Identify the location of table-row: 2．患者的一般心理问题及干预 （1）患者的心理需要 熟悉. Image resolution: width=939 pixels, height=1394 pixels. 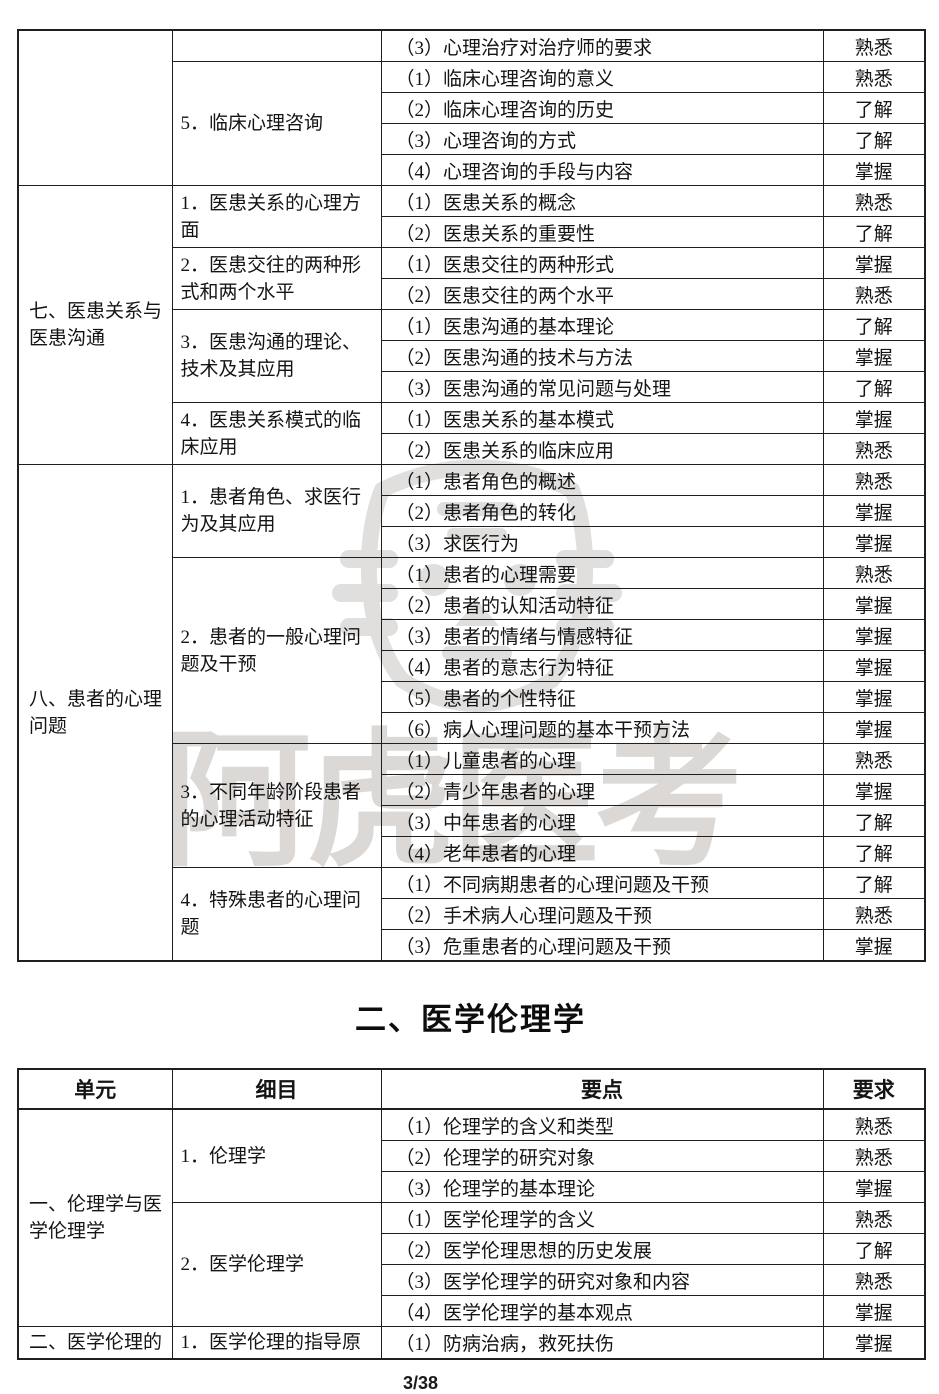
(472, 650).